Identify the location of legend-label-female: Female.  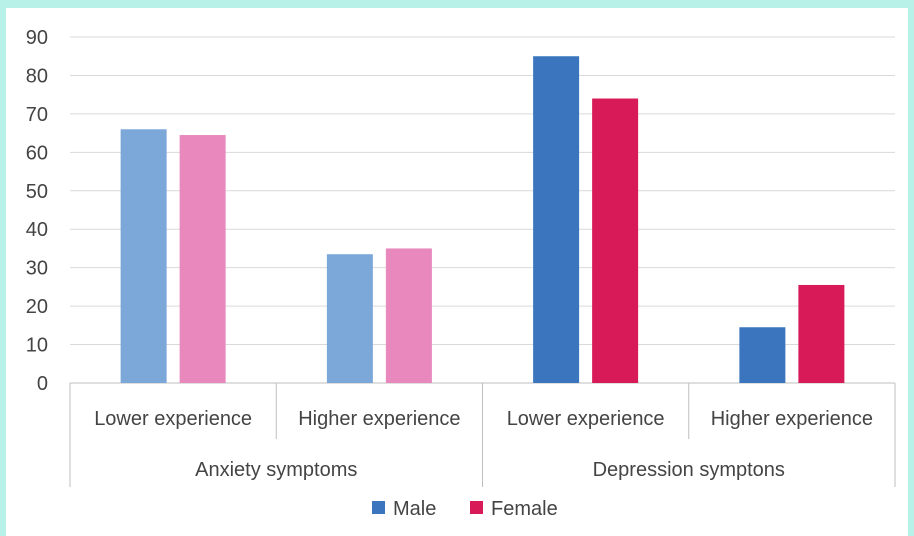
(524, 509).